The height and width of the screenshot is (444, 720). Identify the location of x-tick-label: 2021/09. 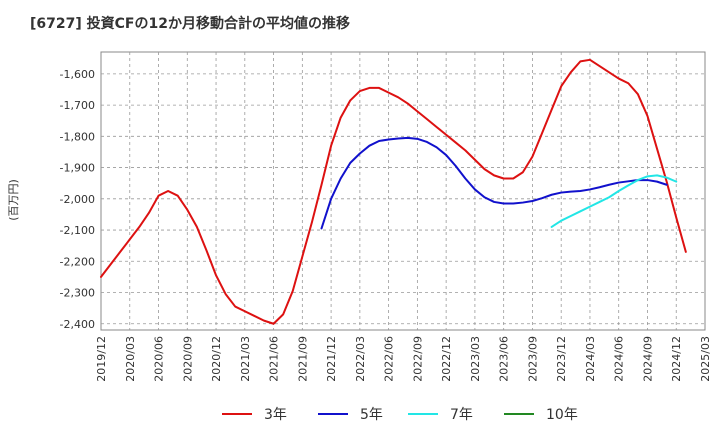
(302, 359).